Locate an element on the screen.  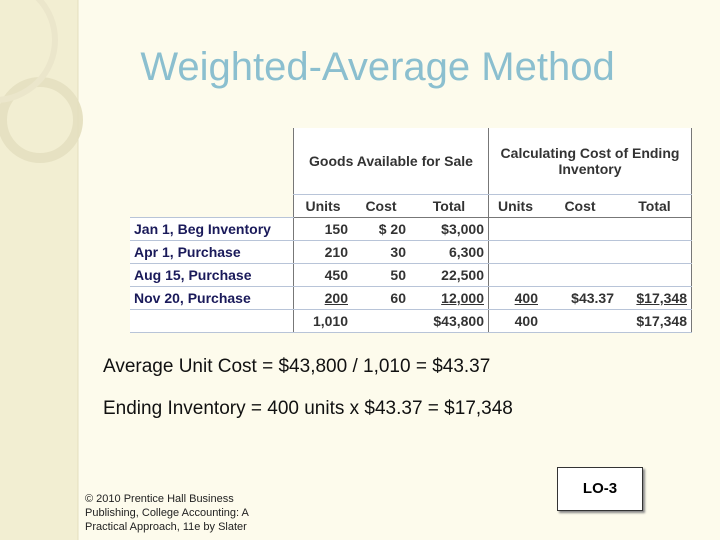
cell: $ 20 is located at coordinates (381, 229).